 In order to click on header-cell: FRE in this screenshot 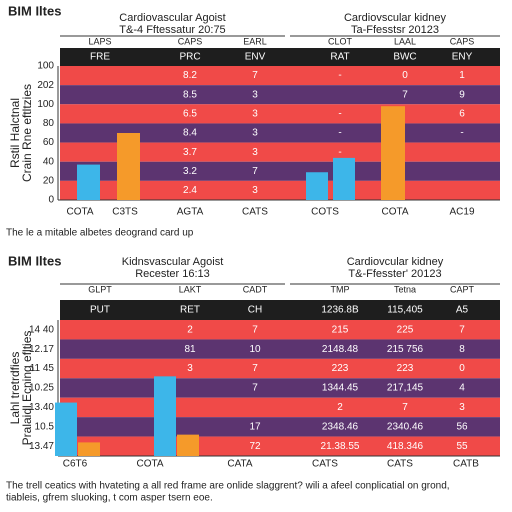, I will do `click(100, 57)`.